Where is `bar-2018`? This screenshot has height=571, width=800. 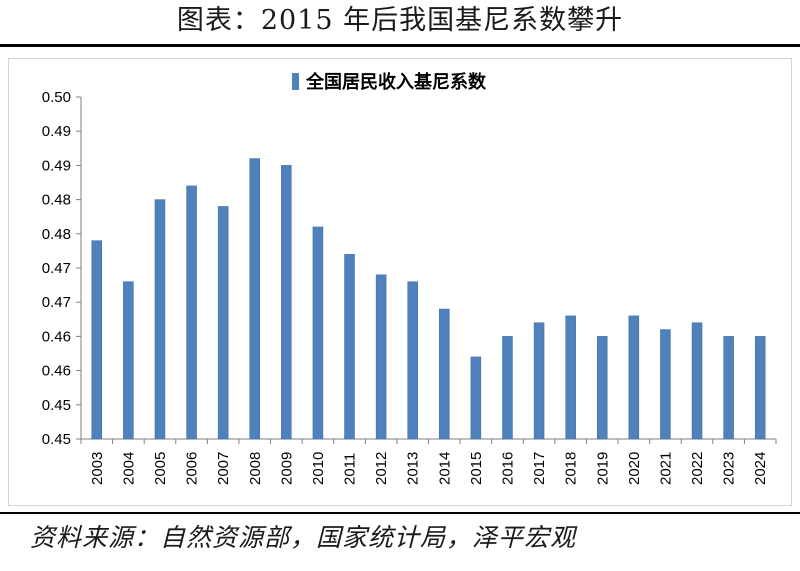 bar-2018 is located at coordinates (570, 377).